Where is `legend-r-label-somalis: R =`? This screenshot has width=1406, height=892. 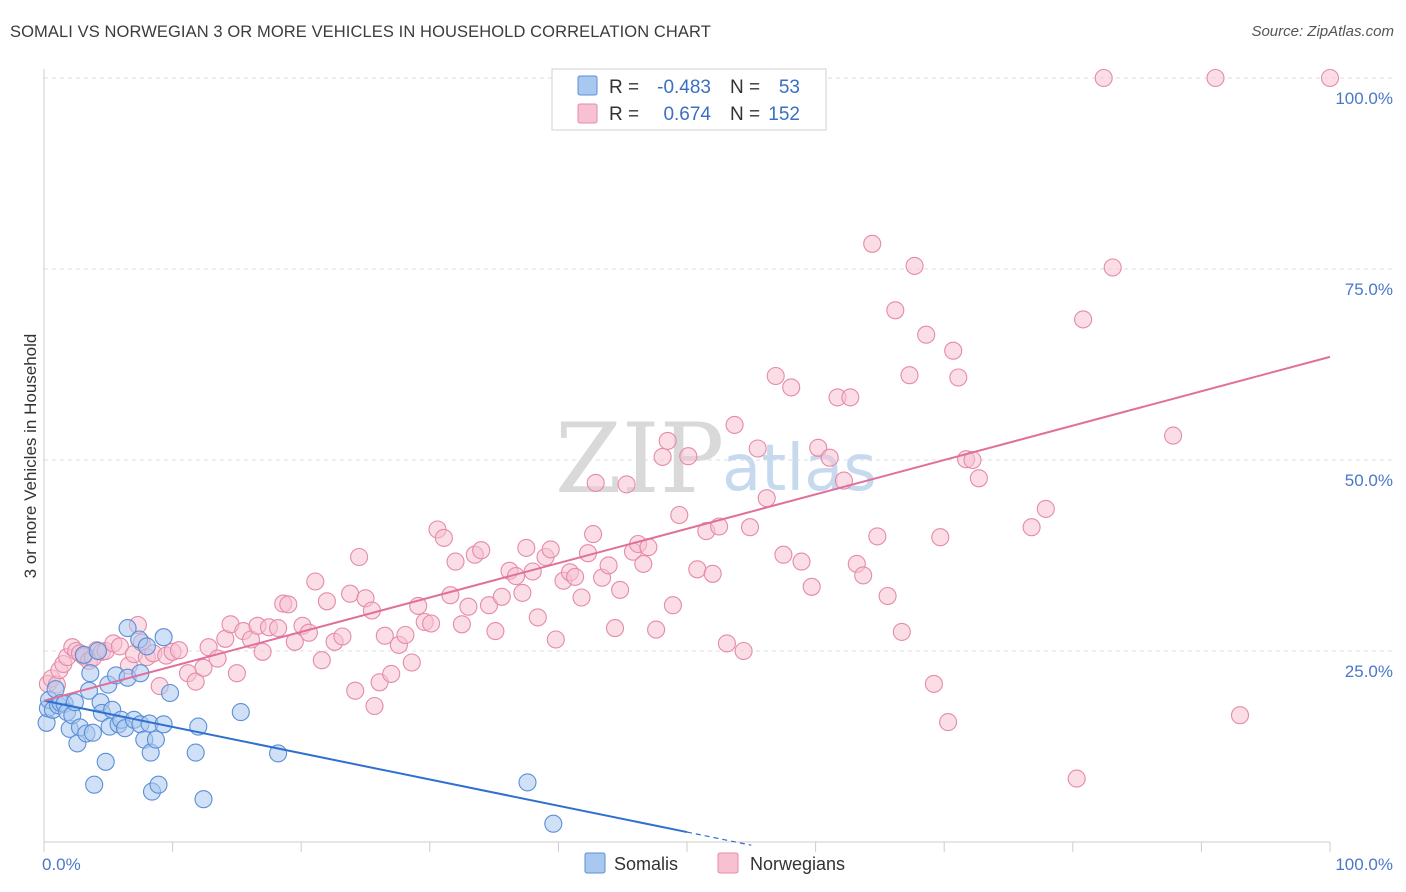 legend-r-label-somalis: R = is located at coordinates (624, 87).